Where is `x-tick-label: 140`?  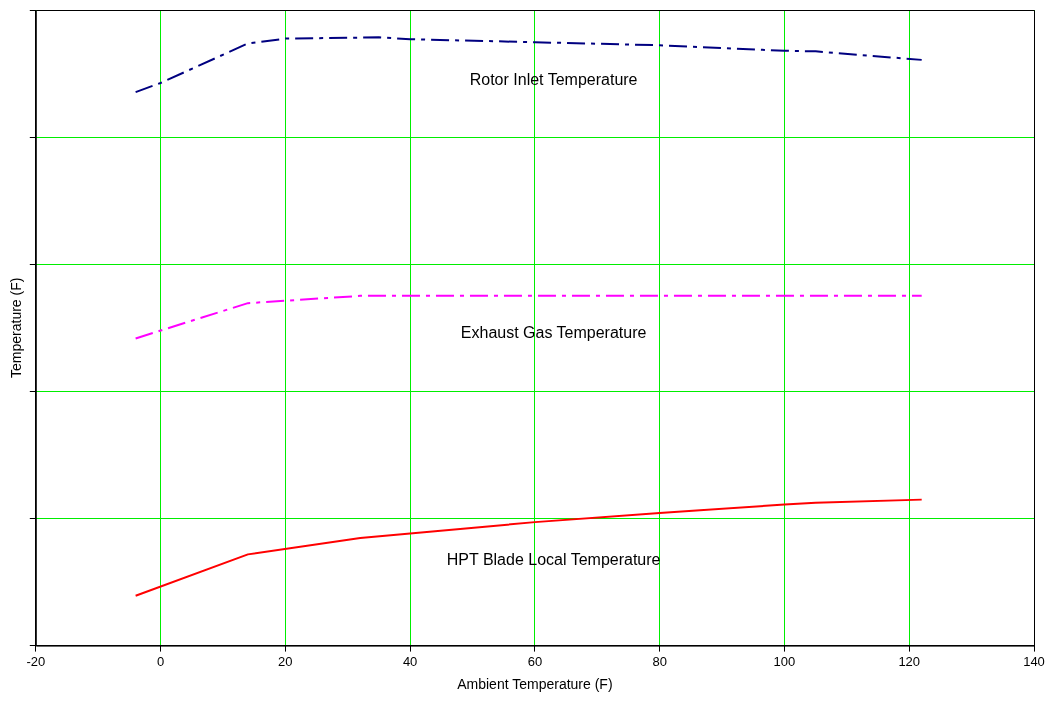 x-tick-label: 140 is located at coordinates (1034, 661).